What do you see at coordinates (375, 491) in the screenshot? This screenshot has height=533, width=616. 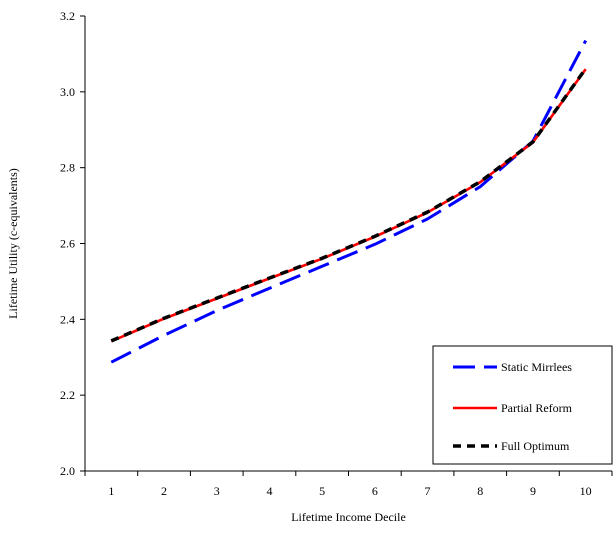 I see `x-tick-label: 6` at bounding box center [375, 491].